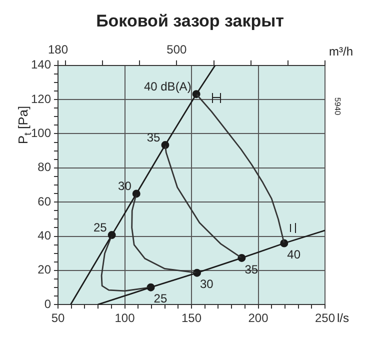 The image size is (379, 347). What do you see at coordinates (41, 133) in the screenshot?
I see `y-tick-label: 100` at bounding box center [41, 133].